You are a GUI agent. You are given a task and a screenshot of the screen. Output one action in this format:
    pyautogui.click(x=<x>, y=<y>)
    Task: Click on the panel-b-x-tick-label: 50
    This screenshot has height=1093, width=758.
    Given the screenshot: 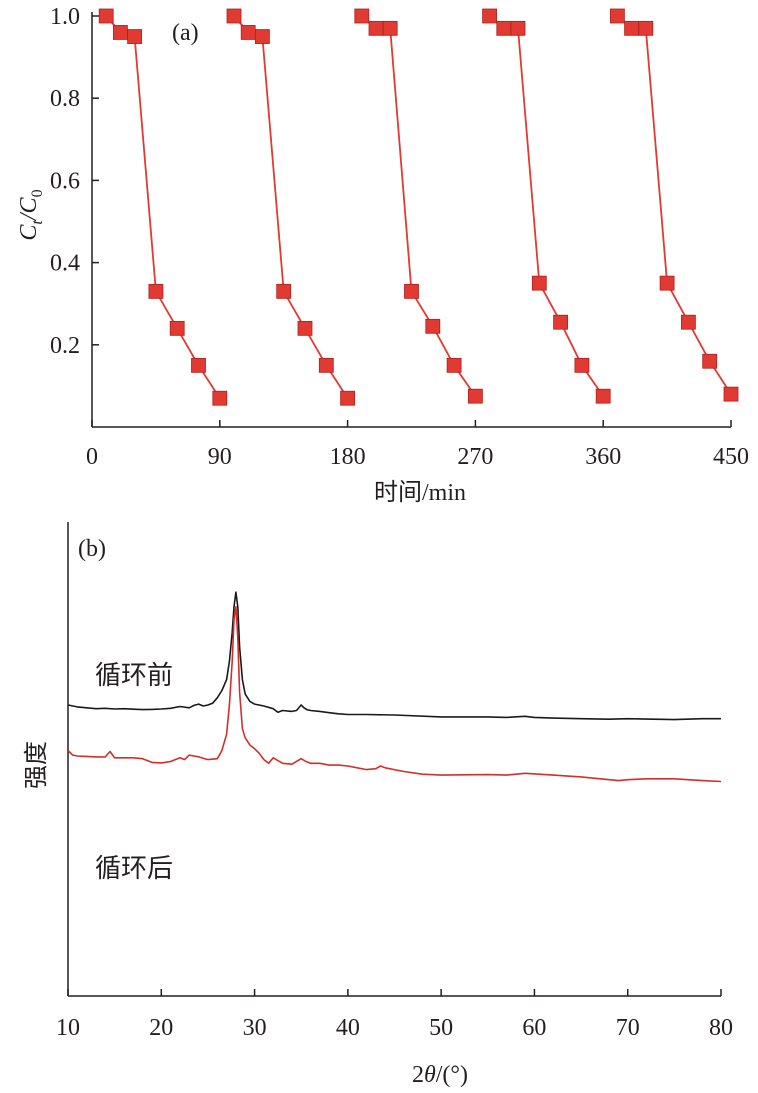 What is the action you would take?
    pyautogui.click(x=441, y=1028)
    